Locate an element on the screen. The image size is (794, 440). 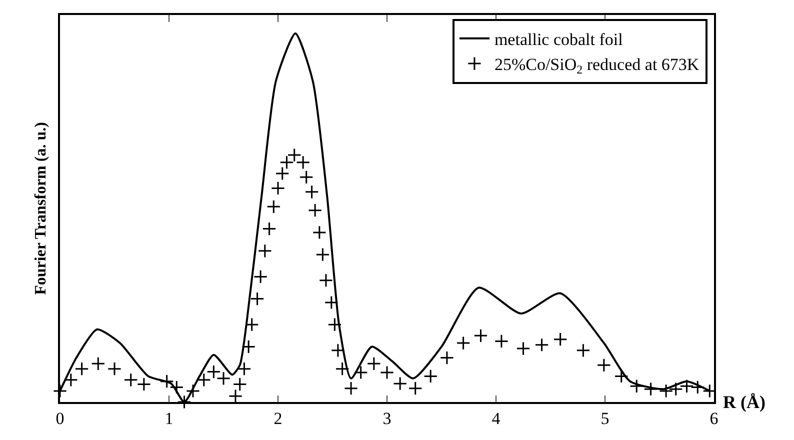
x-axis-title: R (Å) is located at coordinates (744, 402).